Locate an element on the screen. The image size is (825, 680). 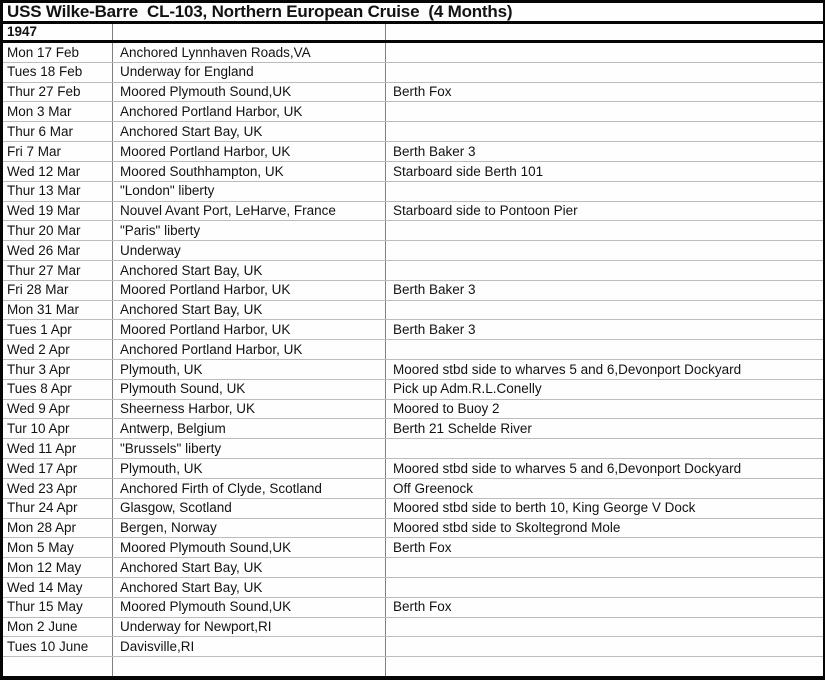
log-row: Thur 13 Mar "London" liberty is located at coordinates (413, 191).